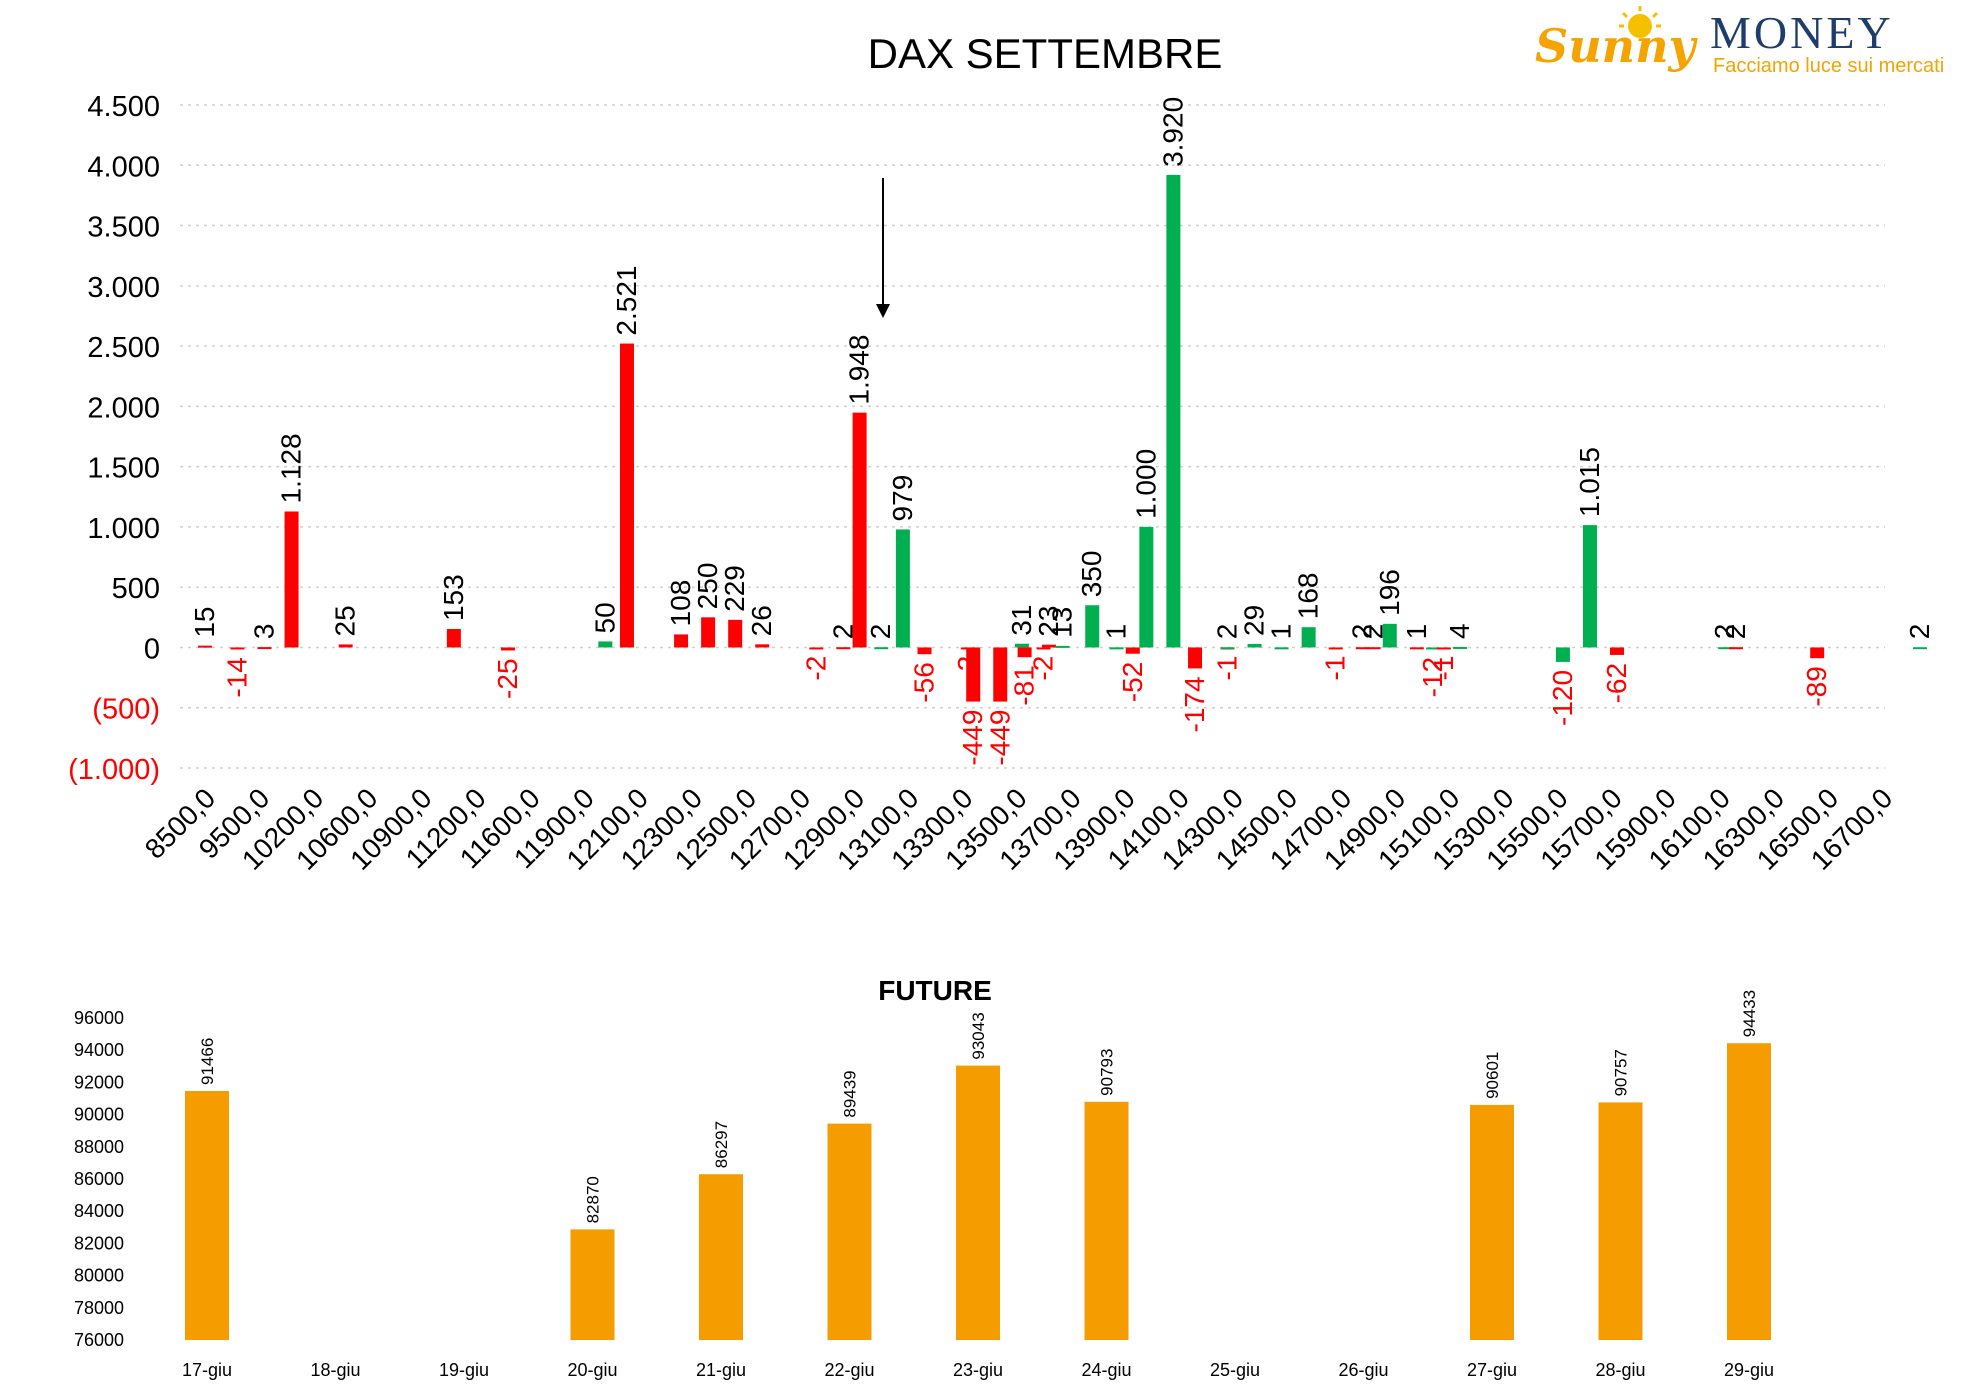 This screenshot has width=1976, height=1388. What do you see at coordinates (99, 1115) in the screenshot?
I see `y-tick-label: 90000` at bounding box center [99, 1115].